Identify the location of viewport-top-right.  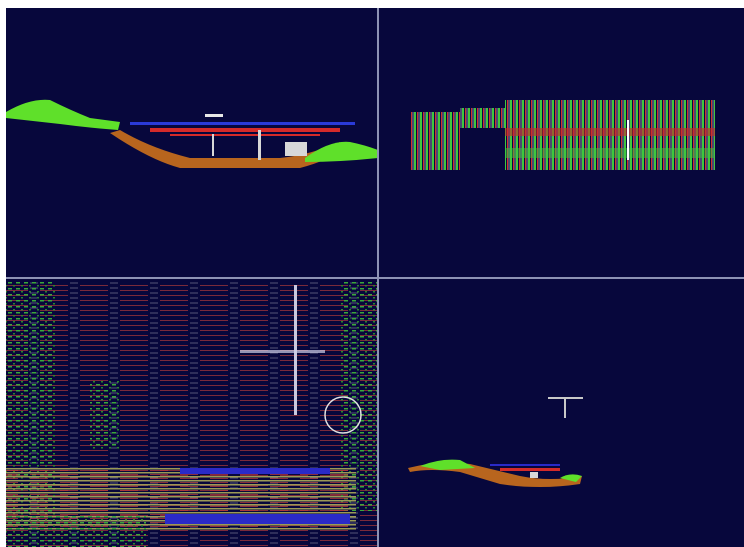
(562, 135).